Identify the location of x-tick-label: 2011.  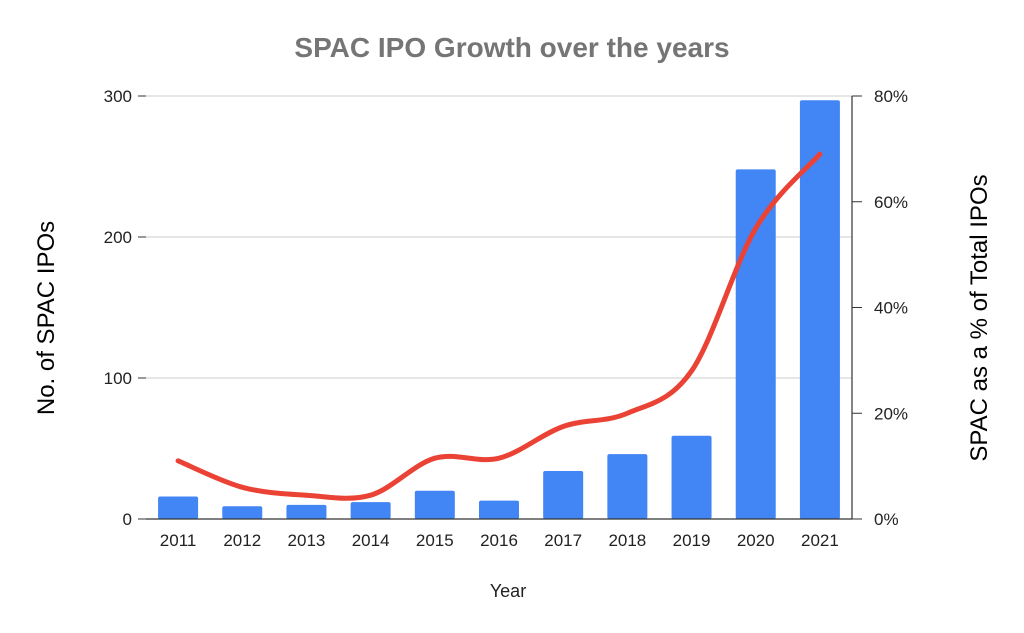
(178, 540).